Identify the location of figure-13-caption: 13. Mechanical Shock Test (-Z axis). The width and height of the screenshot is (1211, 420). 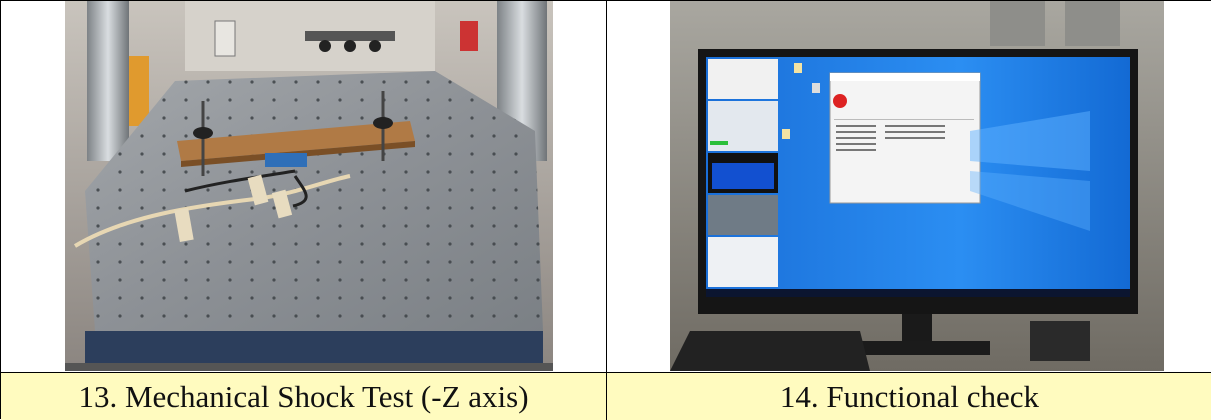
(304, 396).